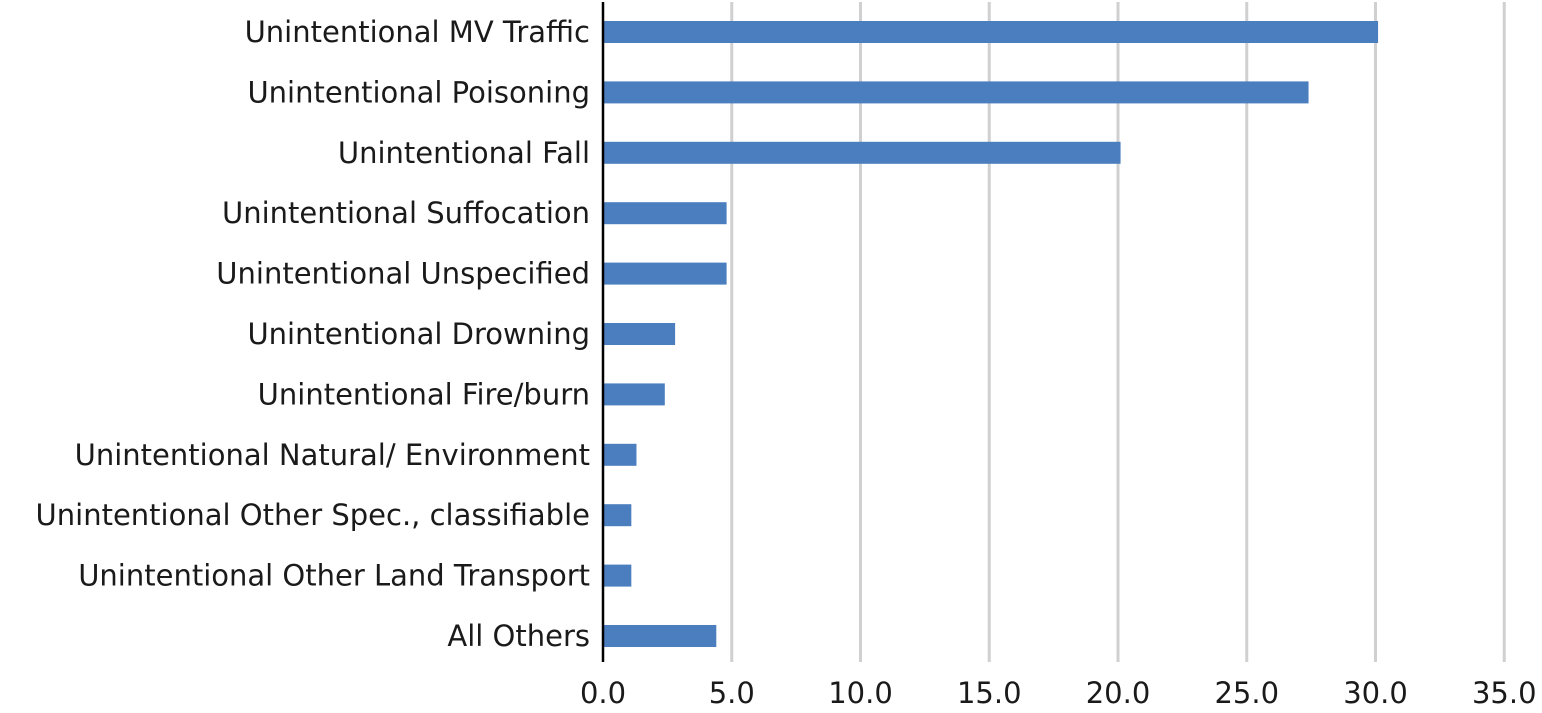  Describe the element at coordinates (860, 693) in the screenshot. I see `x-tick-label: 10.0` at that location.